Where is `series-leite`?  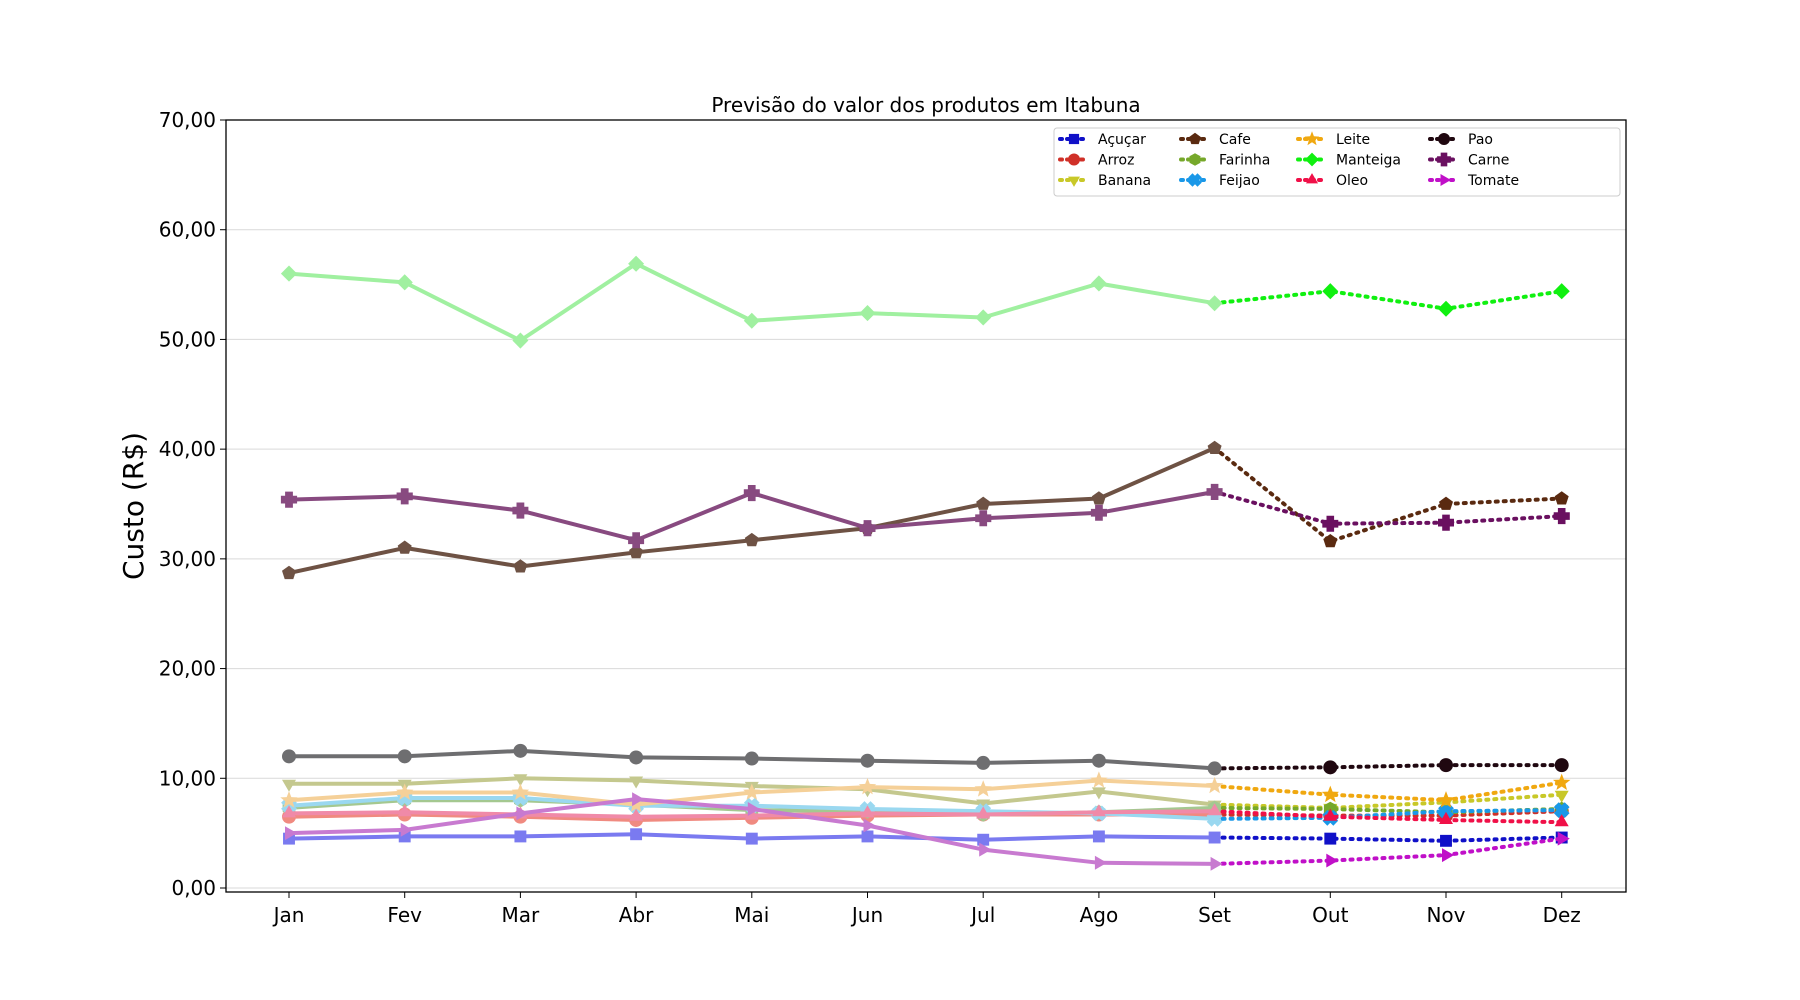
series-leite is located at coordinates (925, 791).